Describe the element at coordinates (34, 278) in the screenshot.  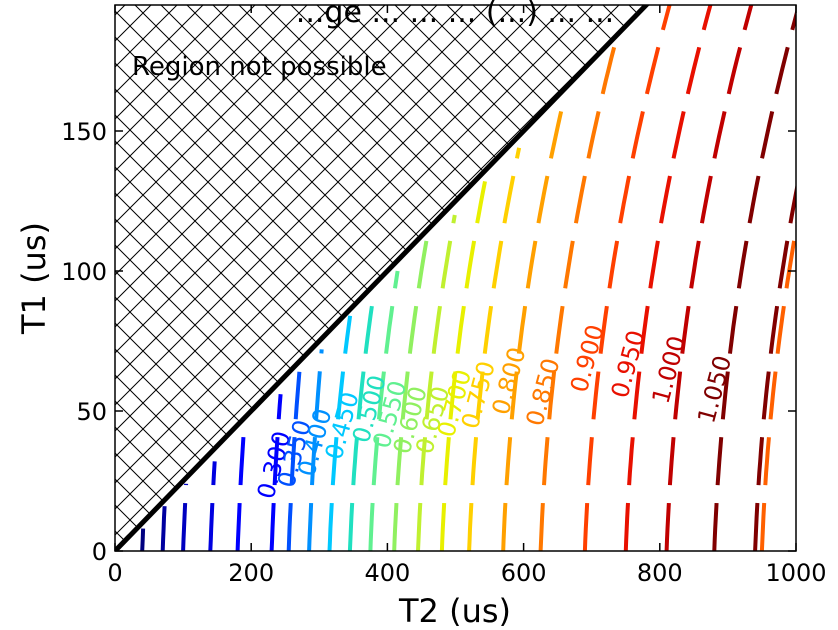
I see `y-axis-label: T1 (us)` at that location.